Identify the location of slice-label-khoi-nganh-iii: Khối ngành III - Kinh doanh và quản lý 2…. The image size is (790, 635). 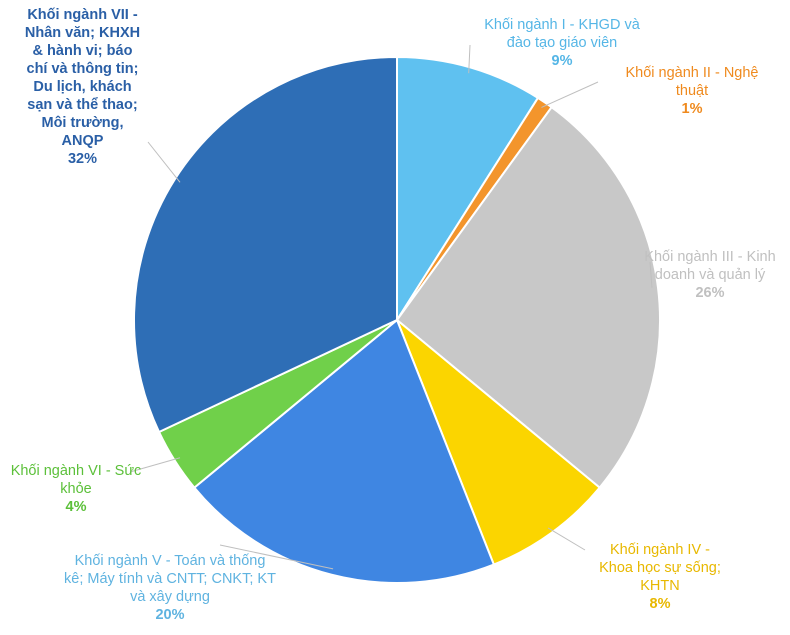
(710, 275).